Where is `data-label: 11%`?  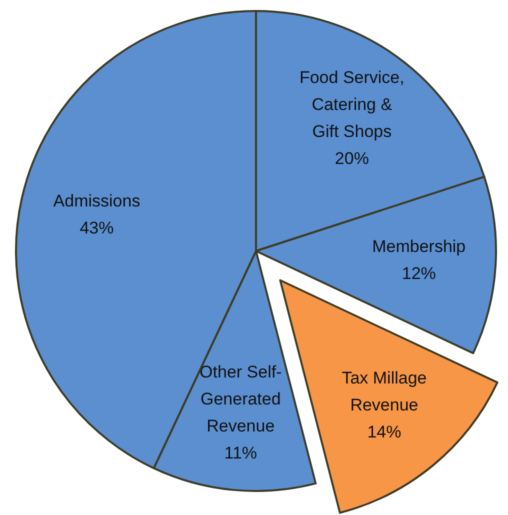
data-label: 11% is located at coordinates (241, 452).